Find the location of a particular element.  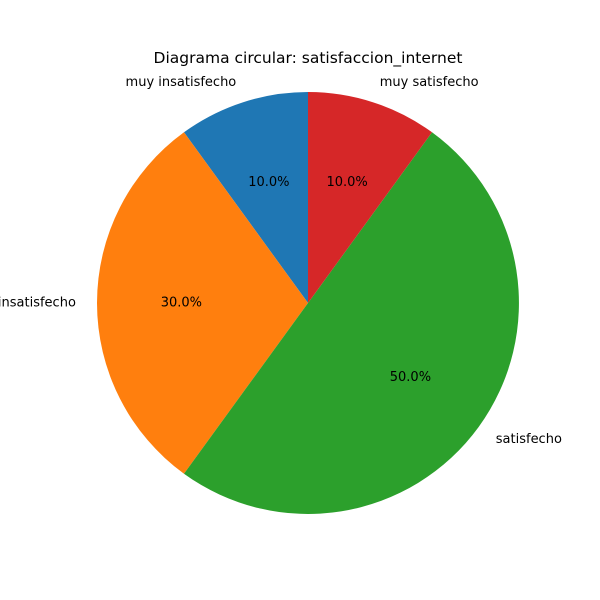

percent-label-insatisfecho: 30.0% is located at coordinates (181, 303).